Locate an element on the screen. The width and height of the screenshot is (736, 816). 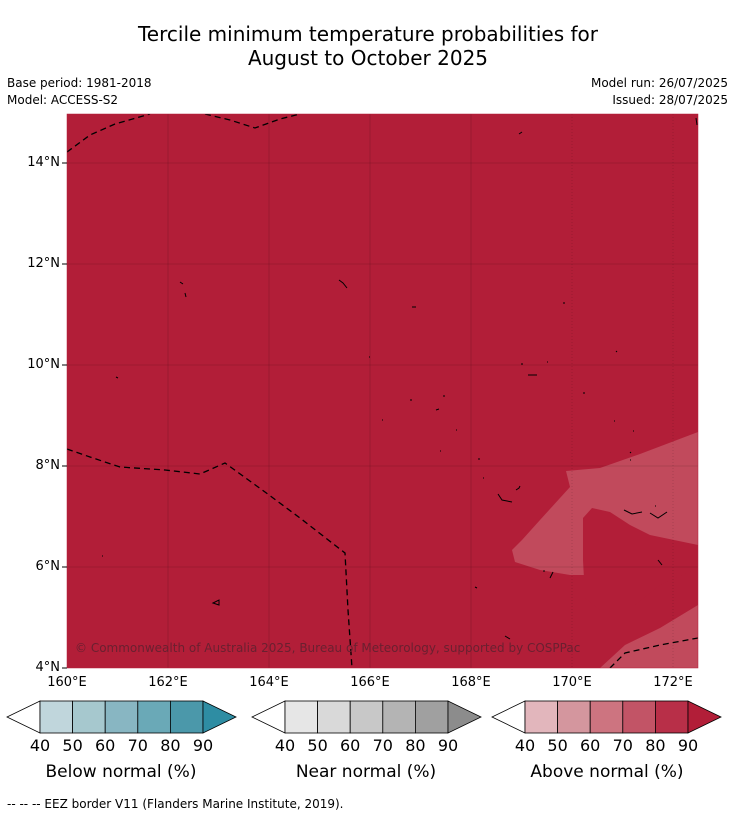
base-period: Base period: 1981-2018 is located at coordinates (79, 83).